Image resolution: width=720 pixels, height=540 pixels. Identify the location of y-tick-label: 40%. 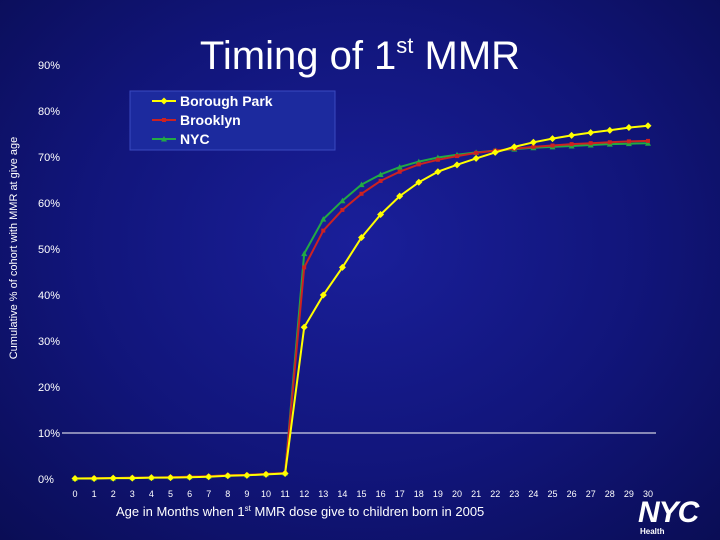
(49, 296).